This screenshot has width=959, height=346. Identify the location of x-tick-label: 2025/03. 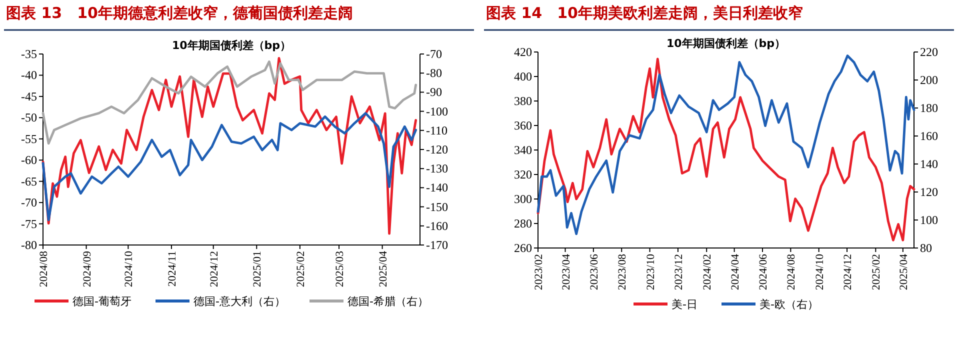
(340, 269).